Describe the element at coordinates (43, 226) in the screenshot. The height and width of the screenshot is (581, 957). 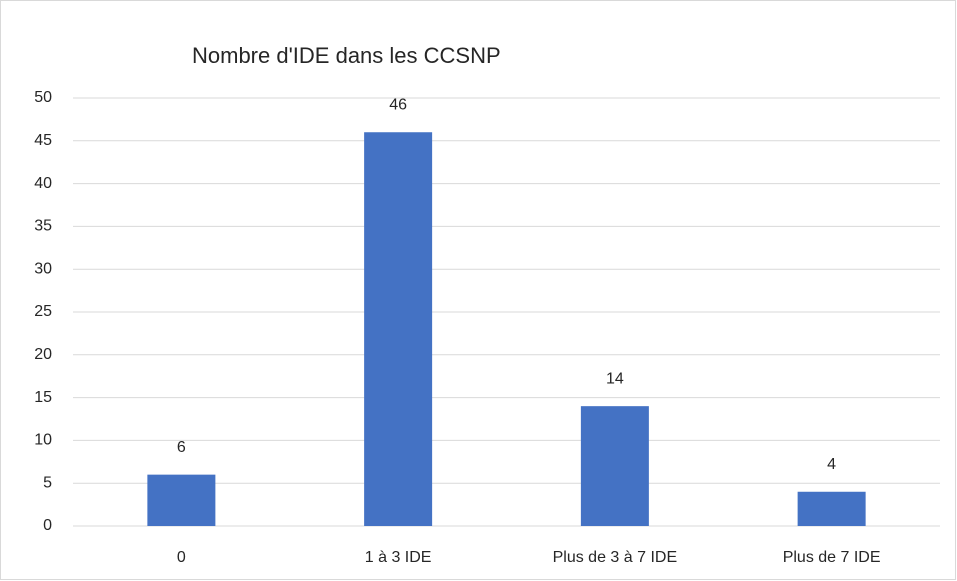
I see `y-tick-label: 35` at that location.